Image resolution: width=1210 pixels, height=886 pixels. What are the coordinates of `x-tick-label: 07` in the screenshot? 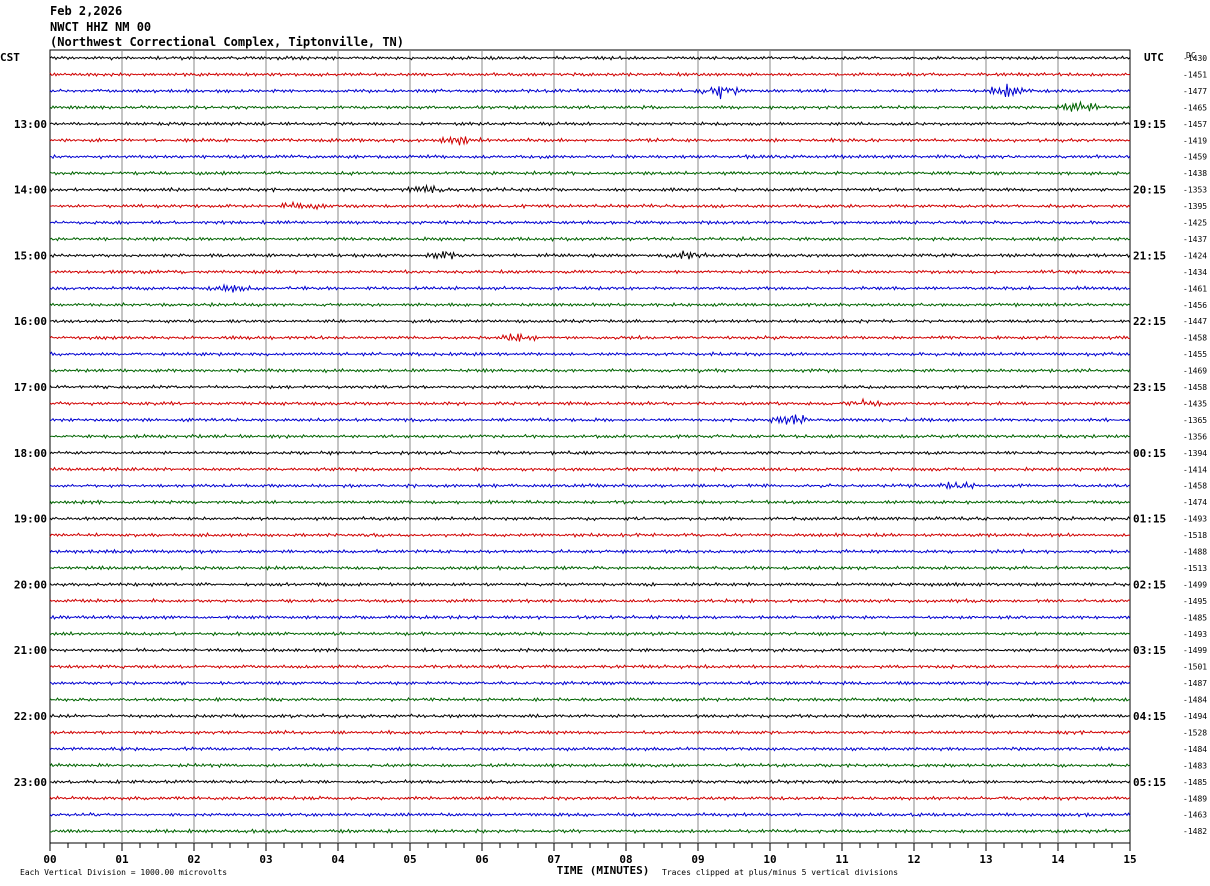 It's located at (553, 859).